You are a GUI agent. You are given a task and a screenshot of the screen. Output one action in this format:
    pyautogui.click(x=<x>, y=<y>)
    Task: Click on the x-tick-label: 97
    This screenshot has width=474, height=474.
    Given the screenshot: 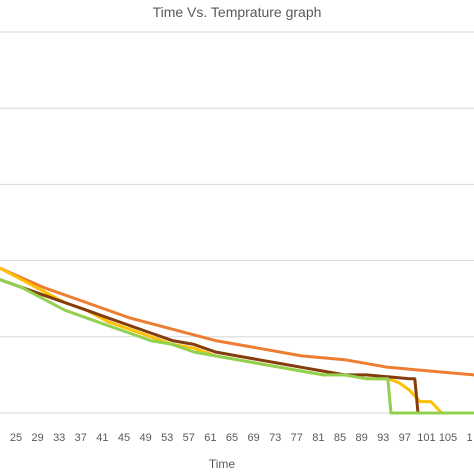 What is the action you would take?
    pyautogui.click(x=405, y=438)
    